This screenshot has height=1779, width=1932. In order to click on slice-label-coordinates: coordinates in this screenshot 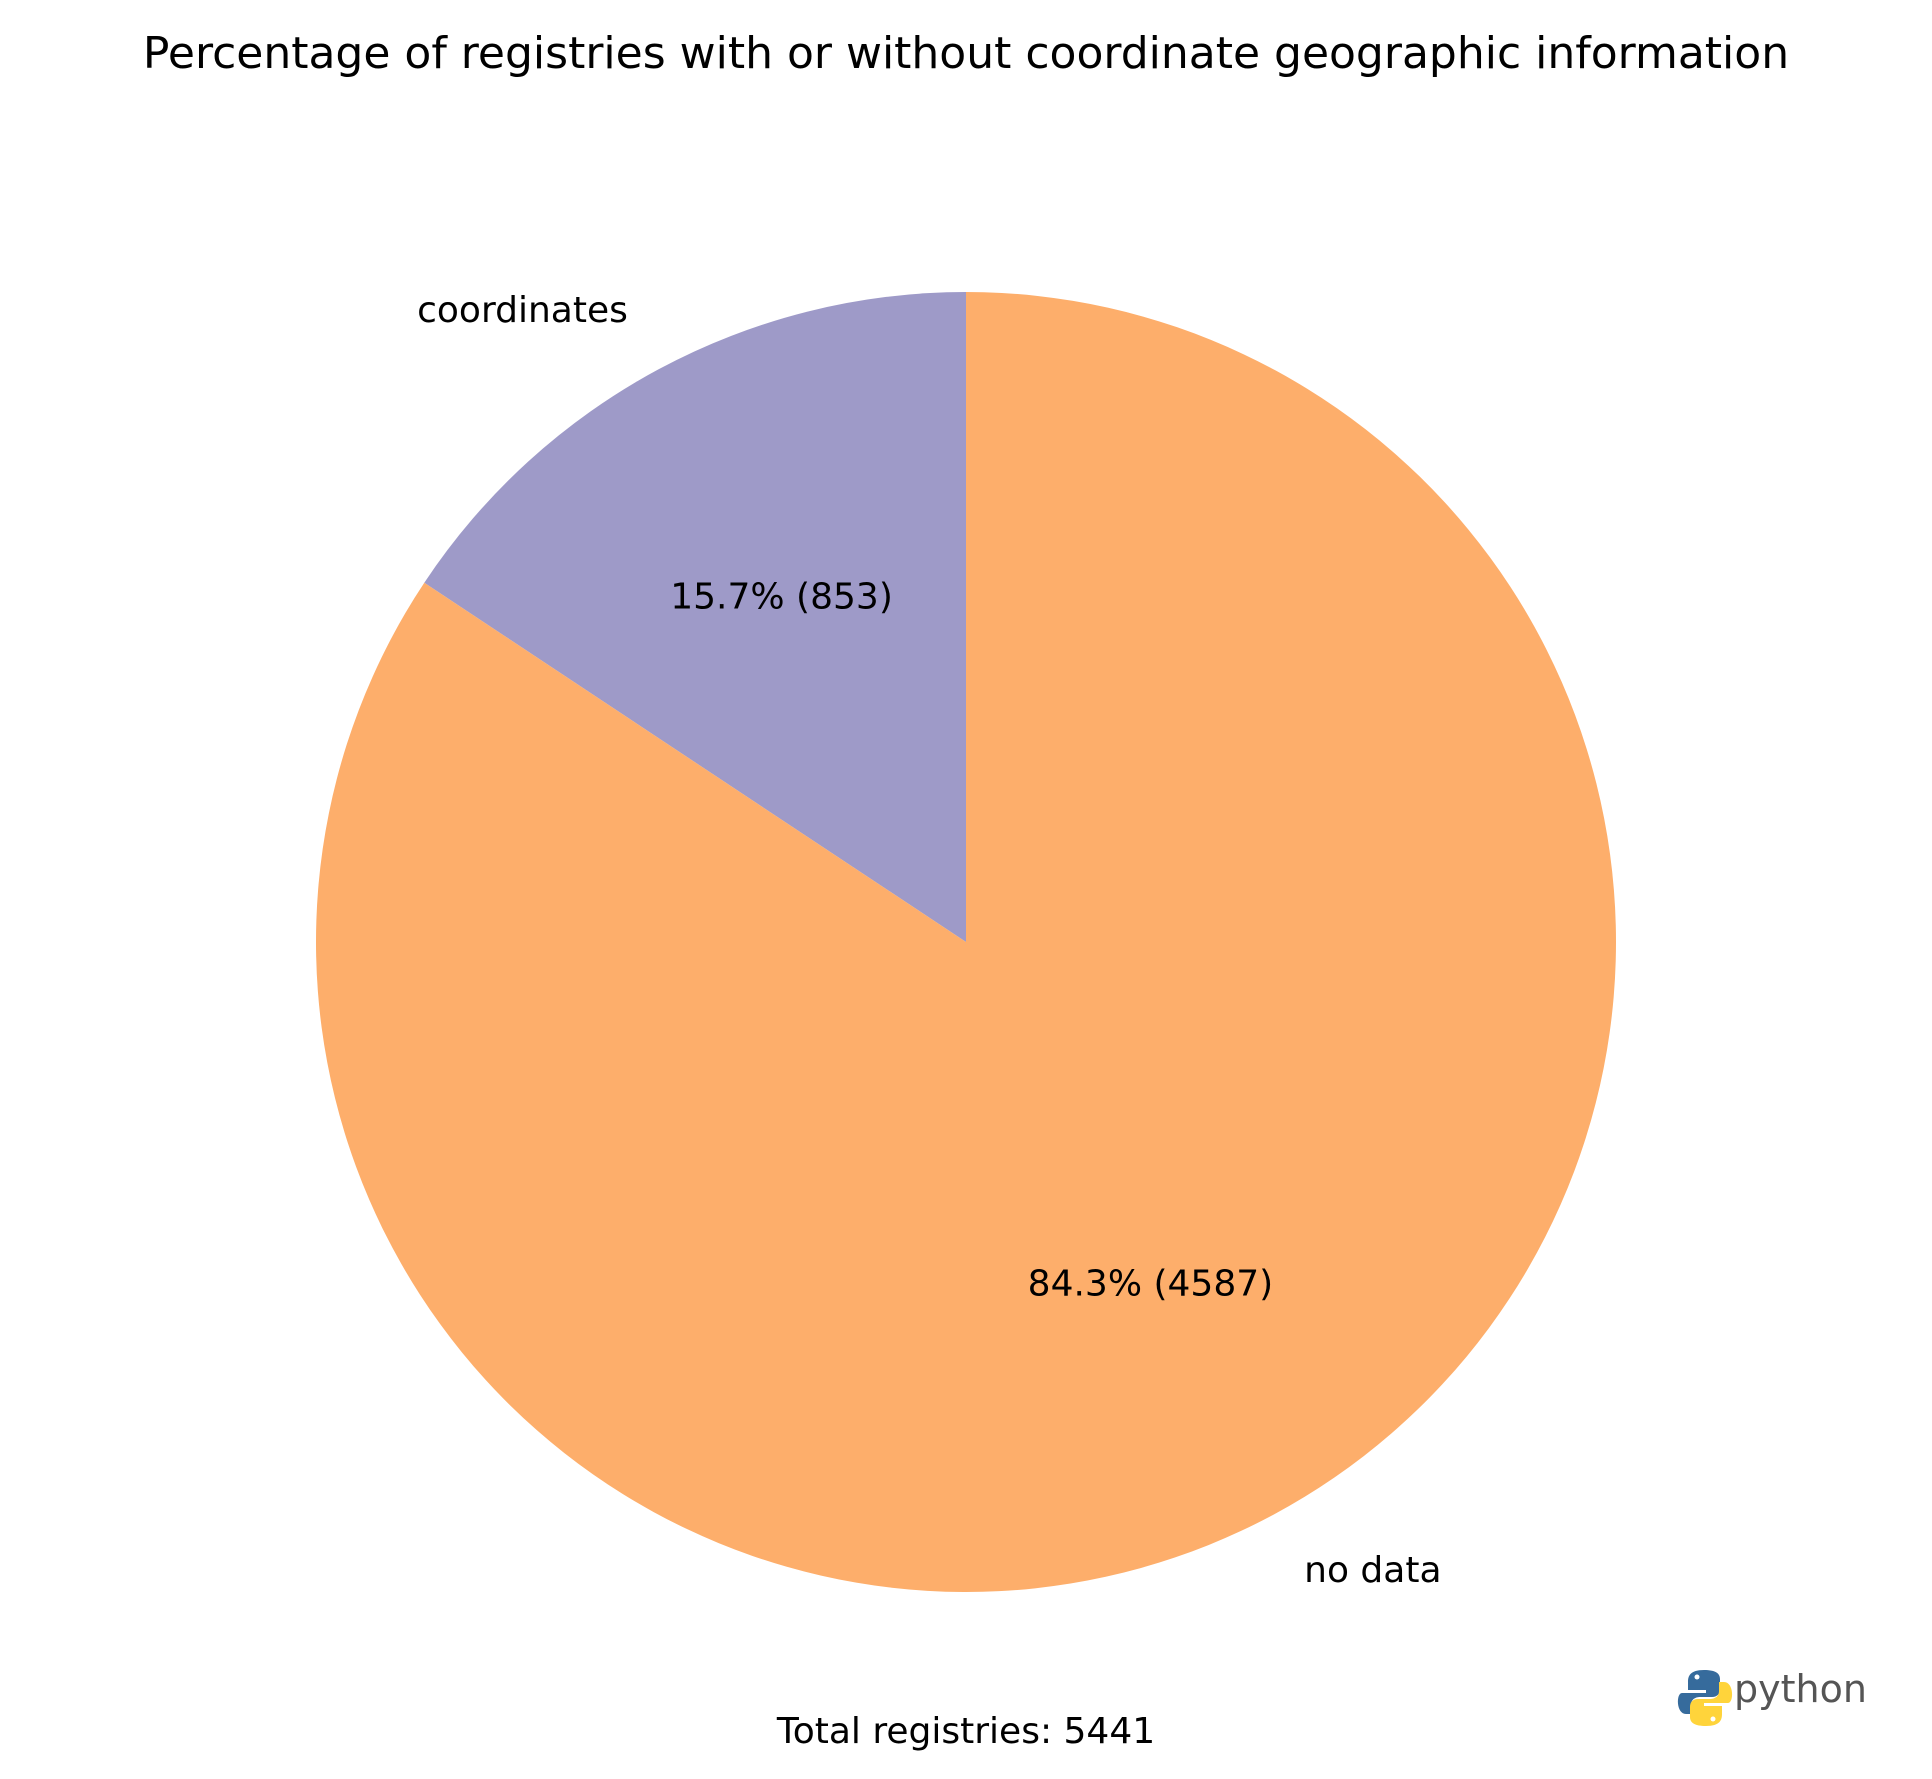, I will do `click(522, 310)`.